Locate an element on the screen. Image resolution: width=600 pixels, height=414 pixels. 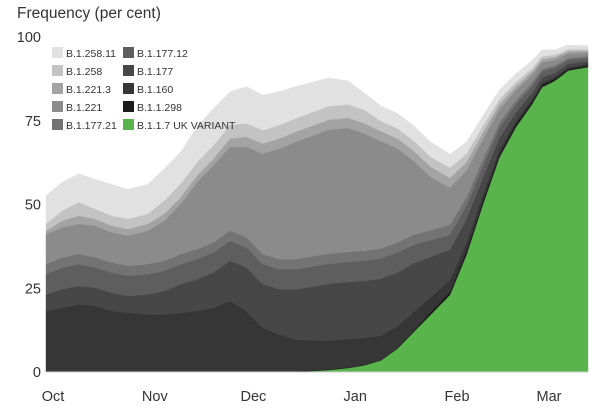
x-tick-label: Mar is located at coordinates (549, 397).